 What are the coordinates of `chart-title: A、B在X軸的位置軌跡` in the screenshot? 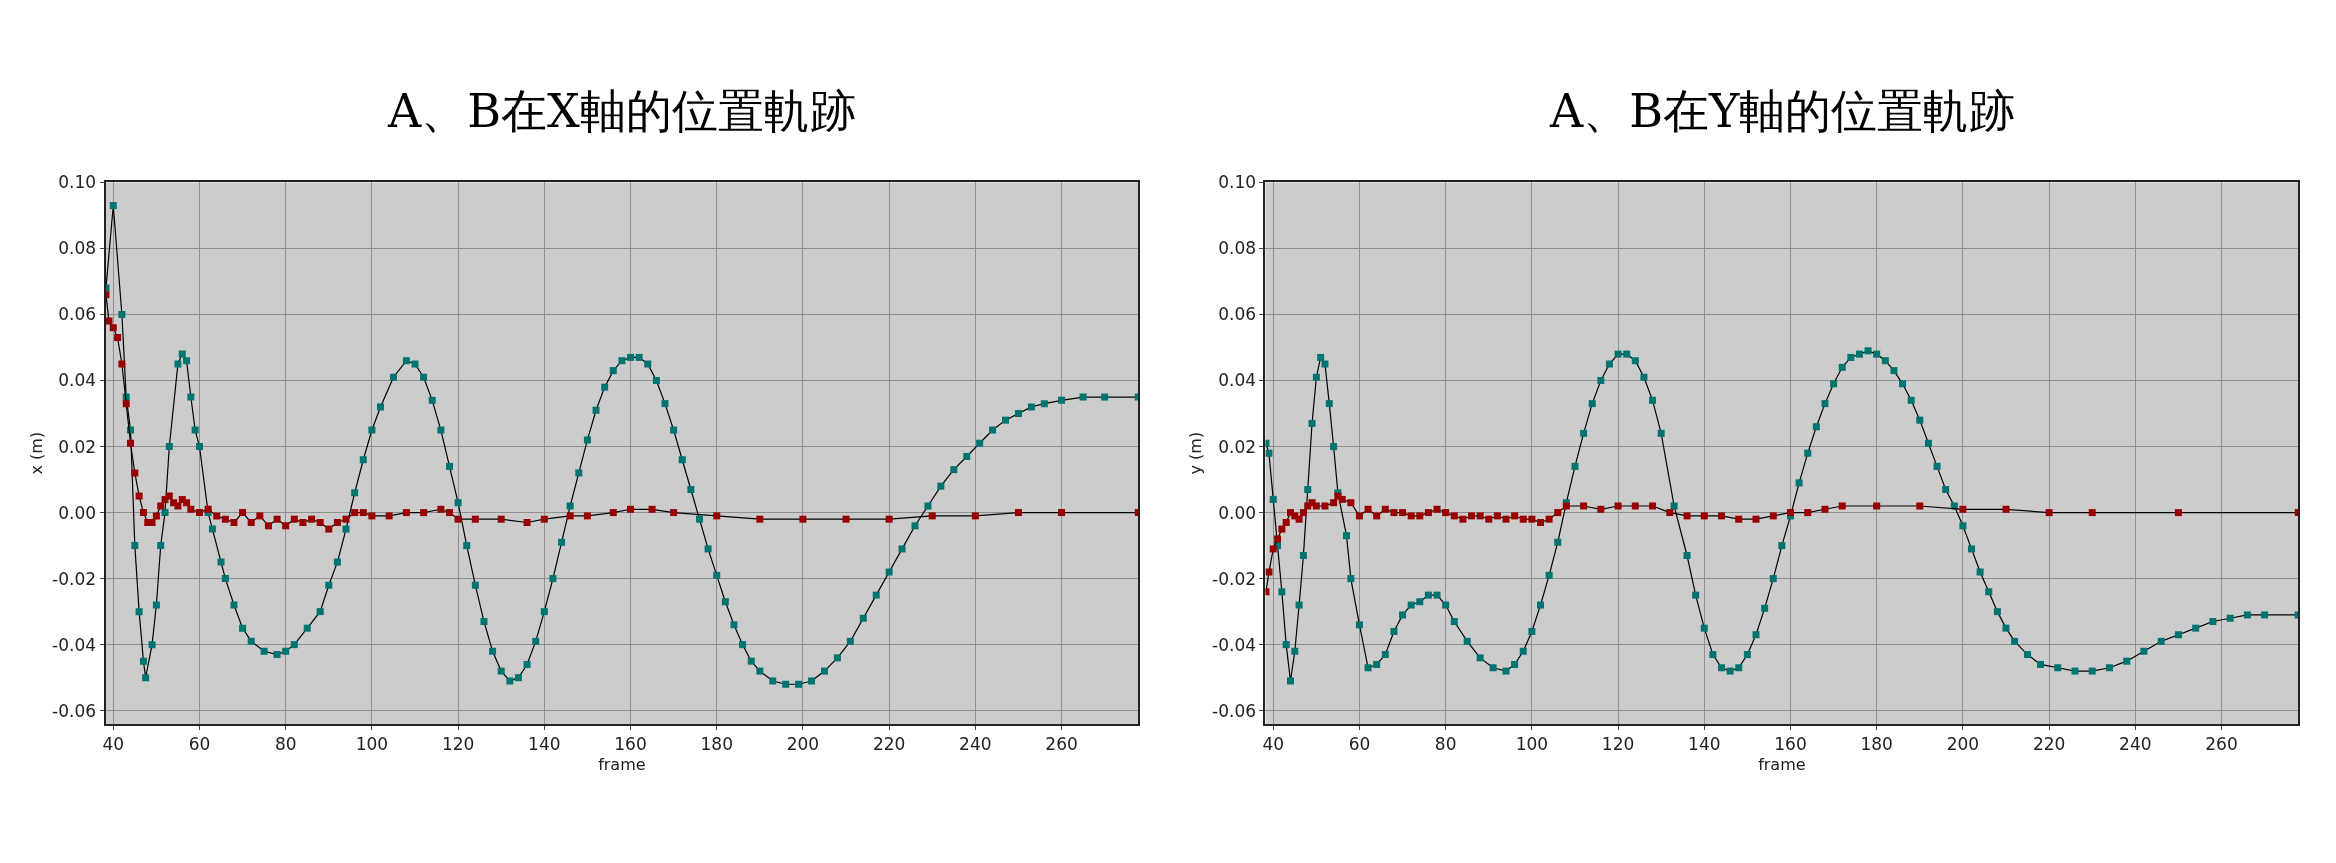 It's located at (621, 111).